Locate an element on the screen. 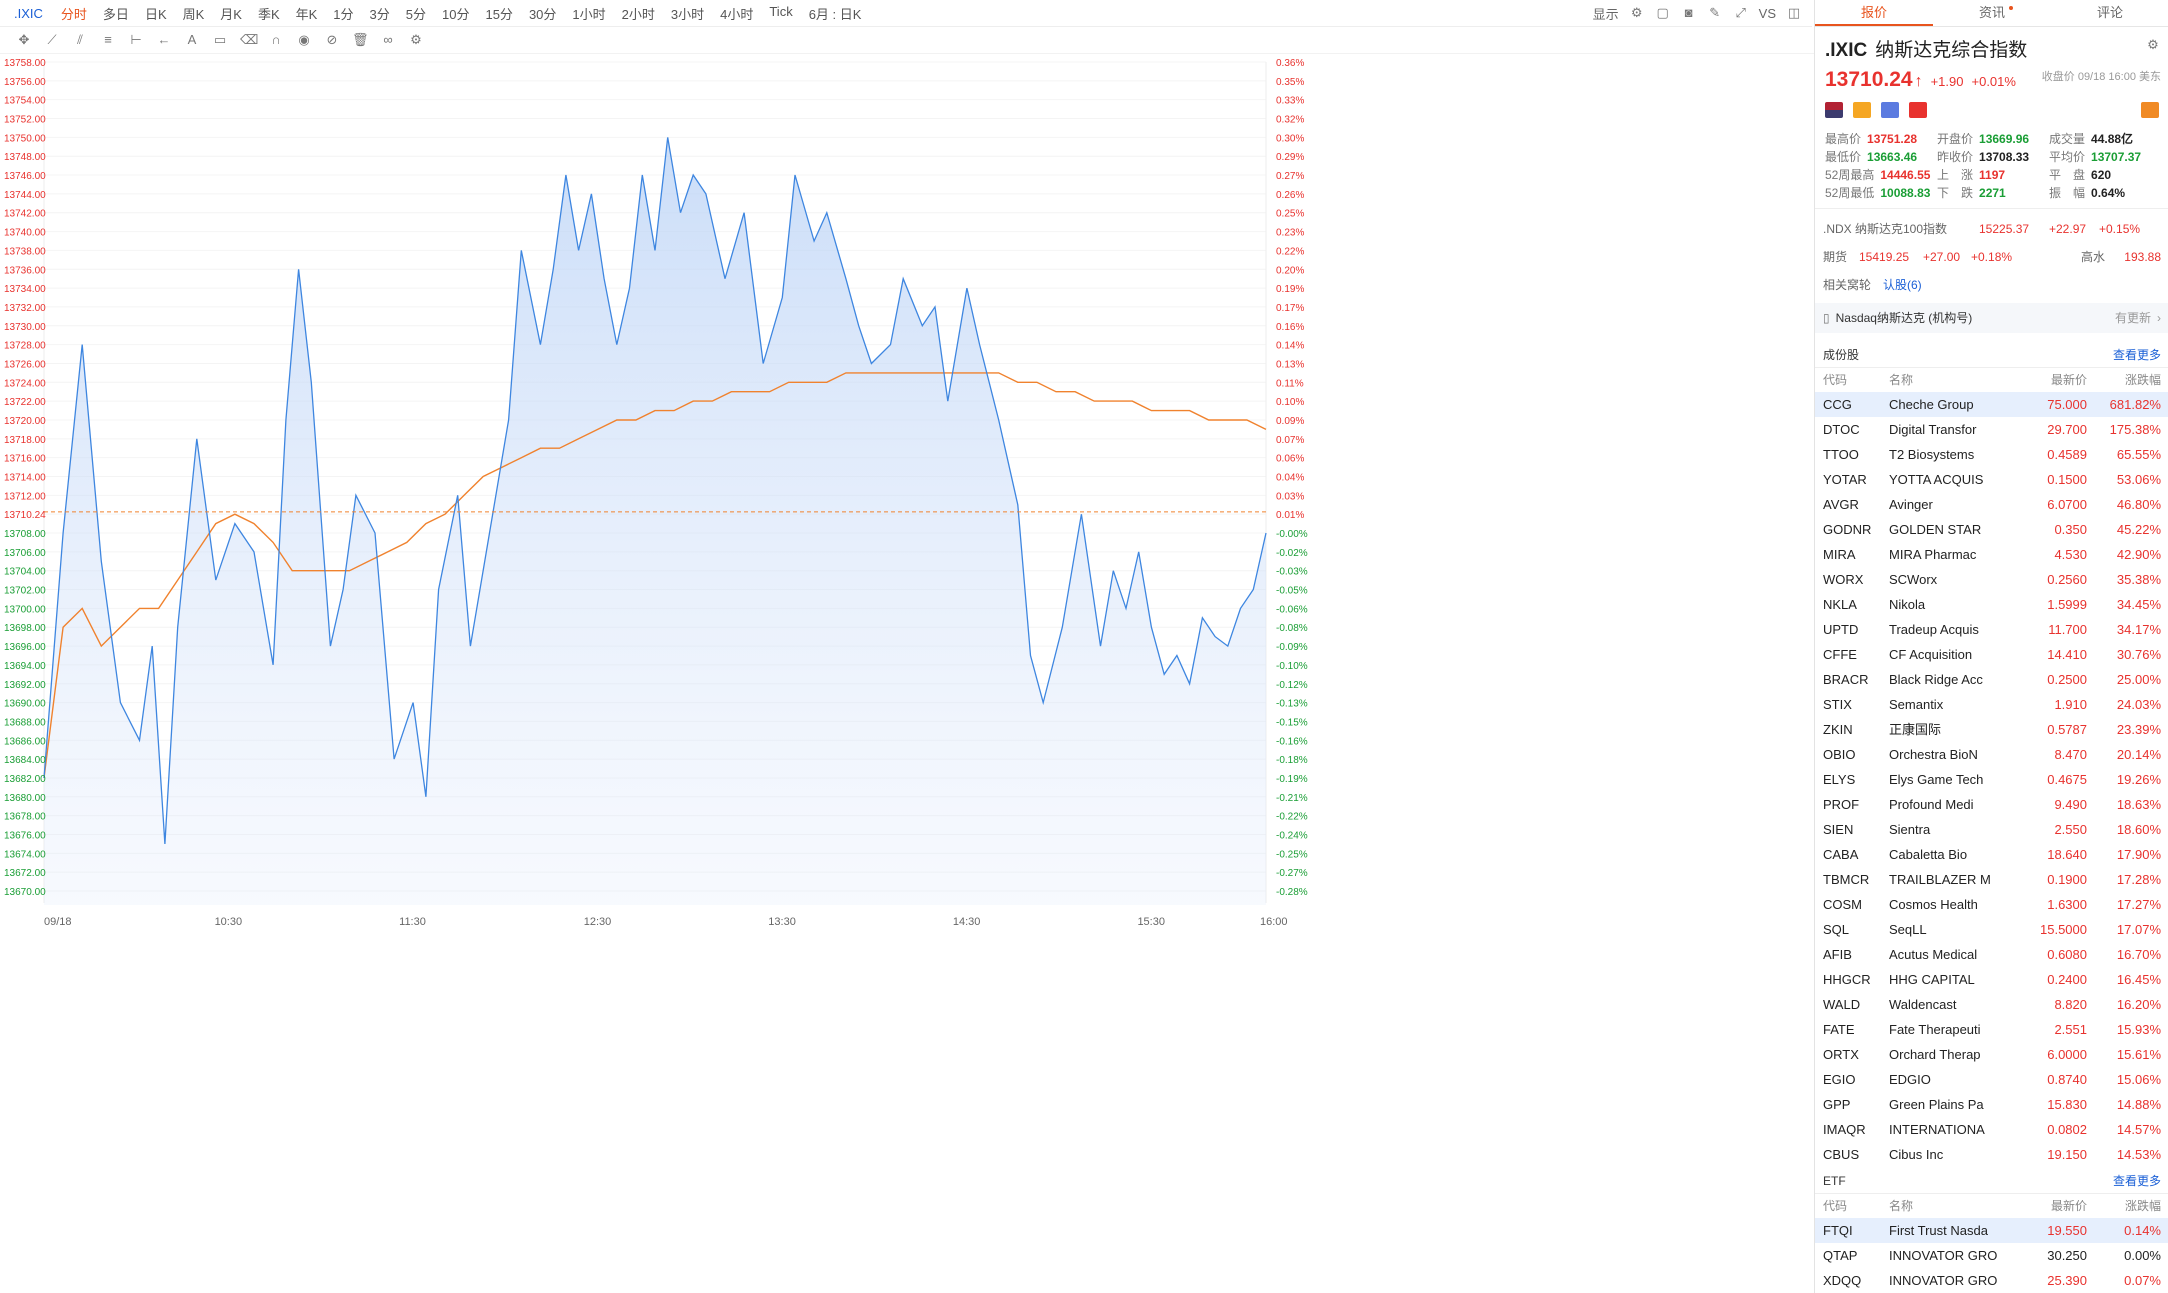  timeframe-0: 分时 is located at coordinates (73, 14).